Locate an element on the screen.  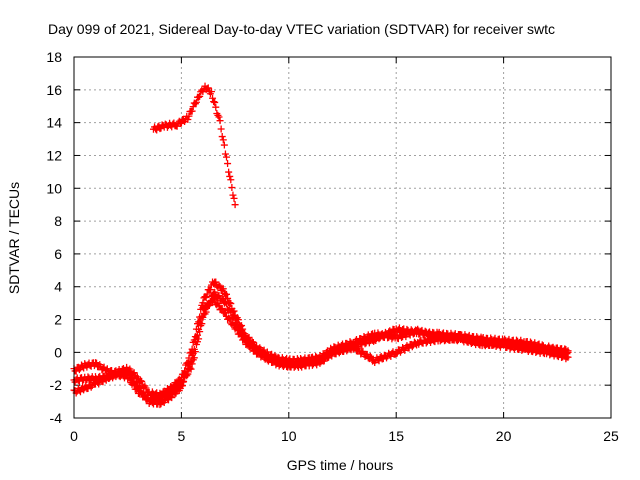
y-tick-label: 6 is located at coordinates (58, 254).